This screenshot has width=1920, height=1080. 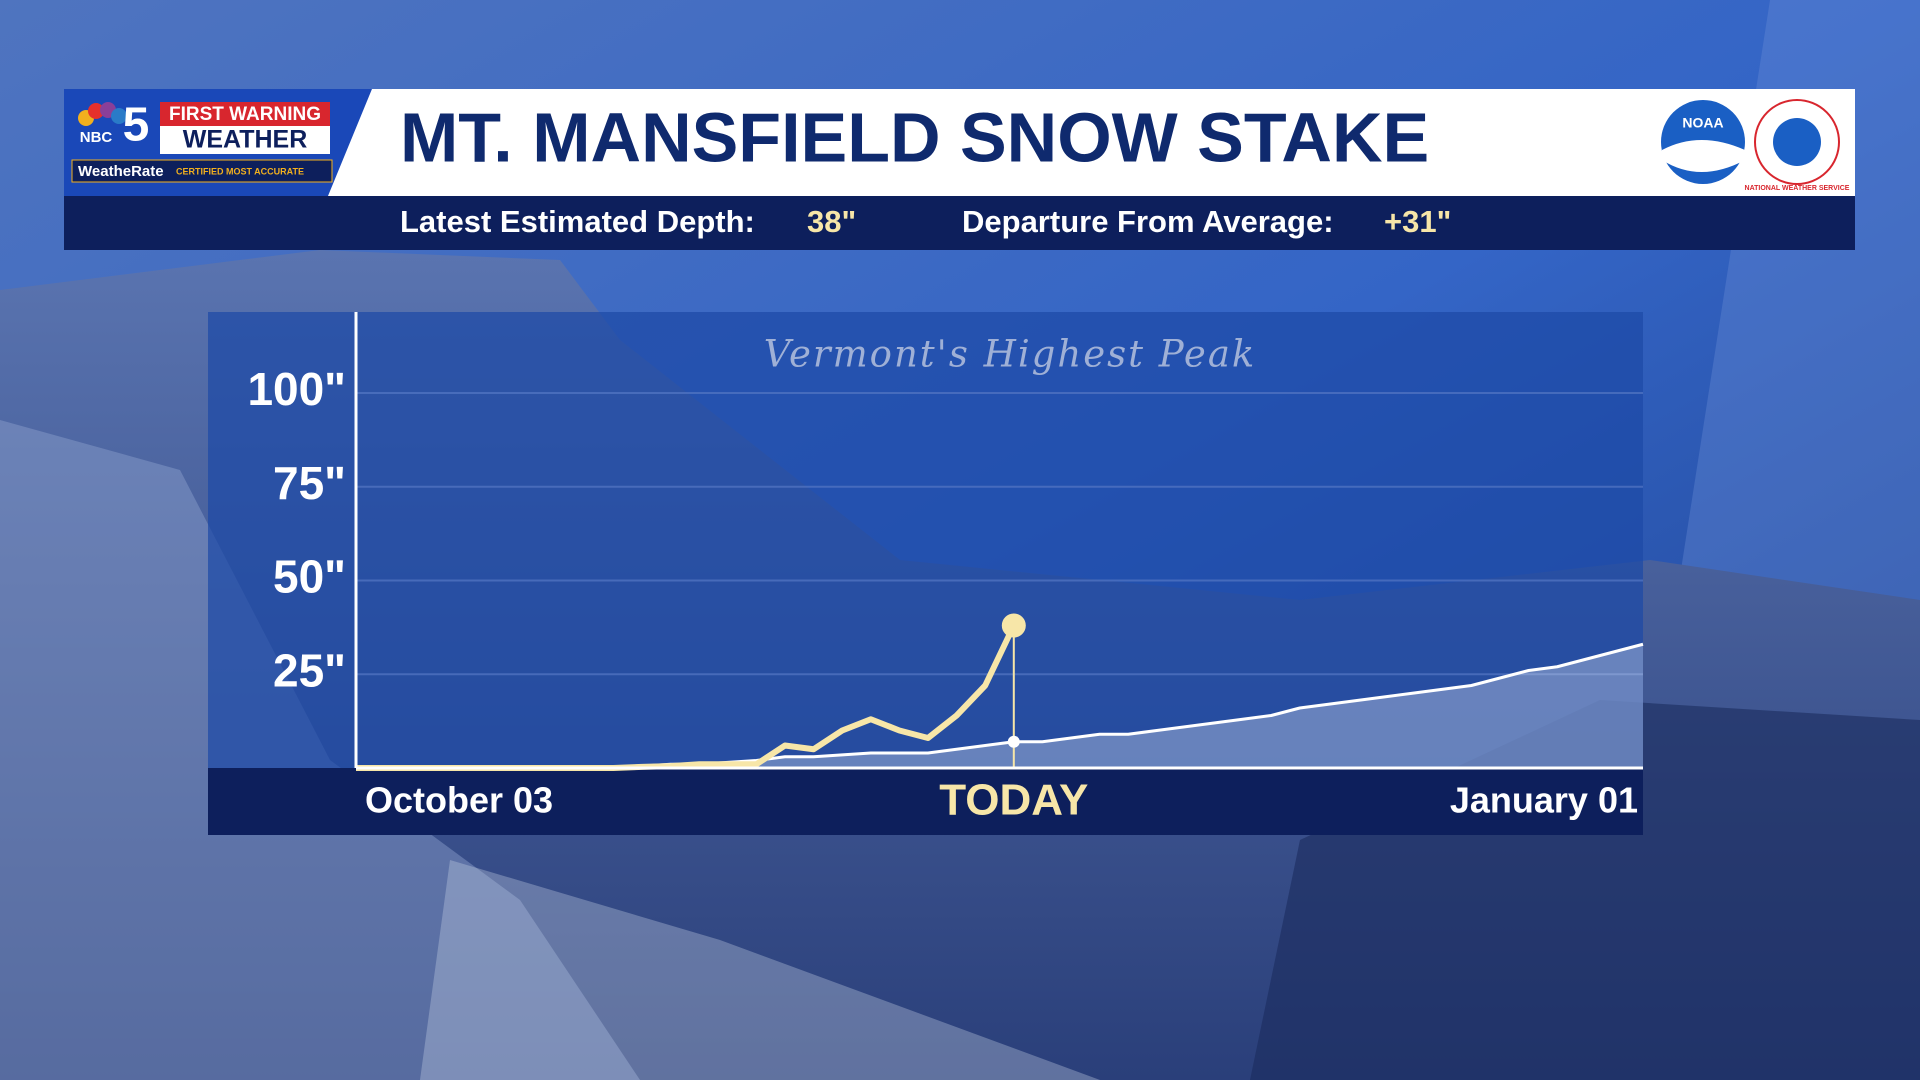 What do you see at coordinates (245, 140) in the screenshot?
I see `product: WEATHER` at bounding box center [245, 140].